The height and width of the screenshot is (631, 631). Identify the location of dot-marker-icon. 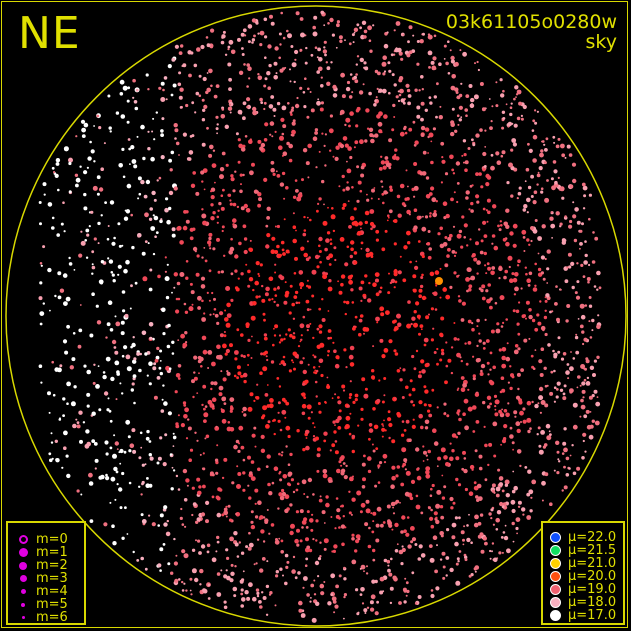
(23, 604).